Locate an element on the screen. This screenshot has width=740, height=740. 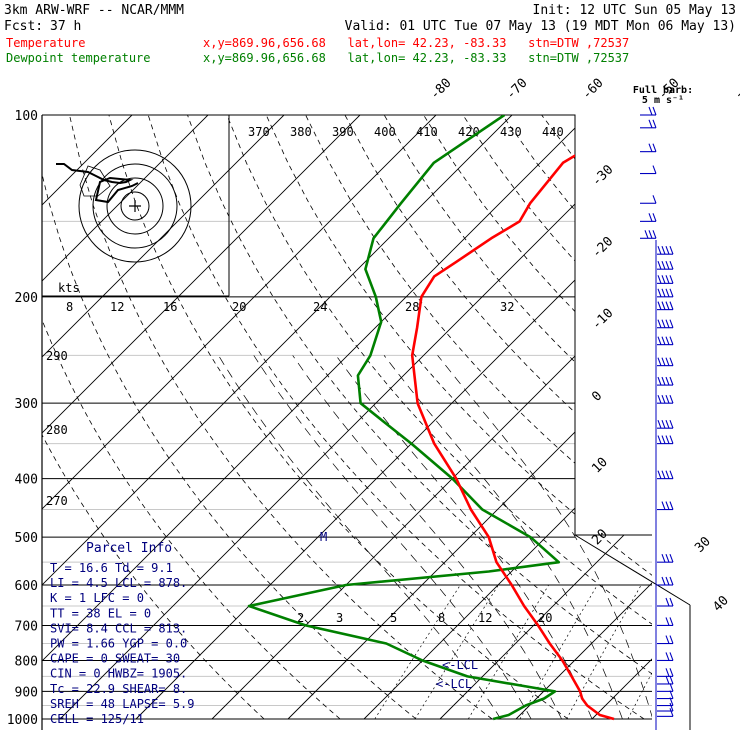
parcel-info-row: T = 16.6 Td = 9.1 is located at coordinates (111, 568).